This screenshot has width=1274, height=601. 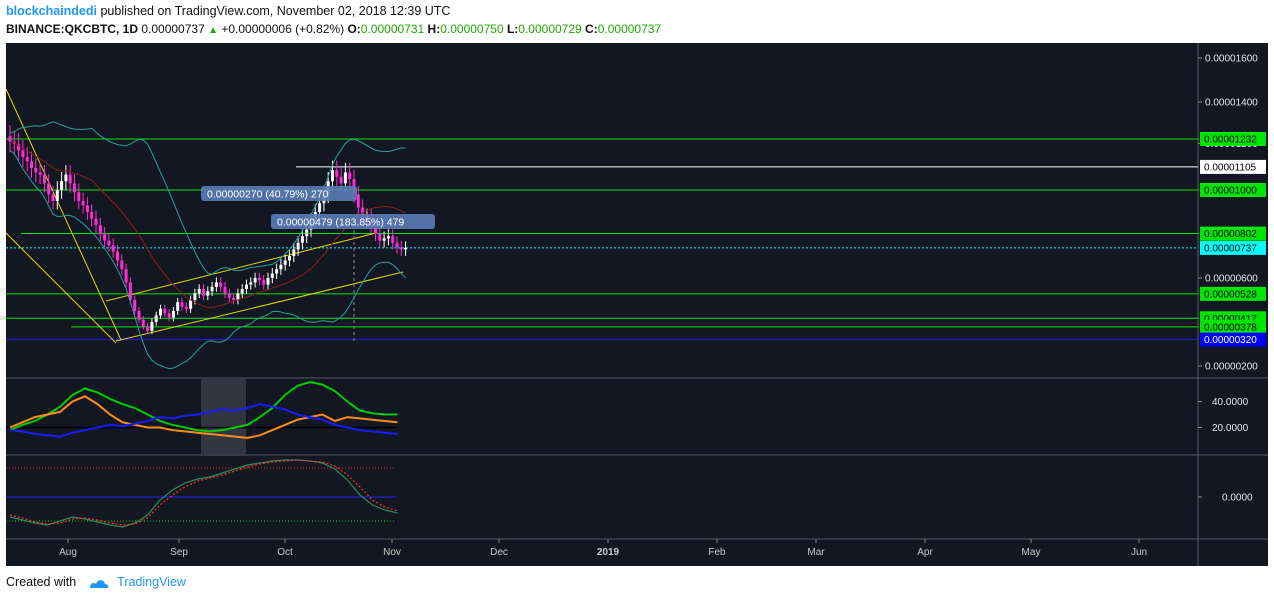 I want to click on price-tag-label: 0.00000528, so click(x=1230, y=294).